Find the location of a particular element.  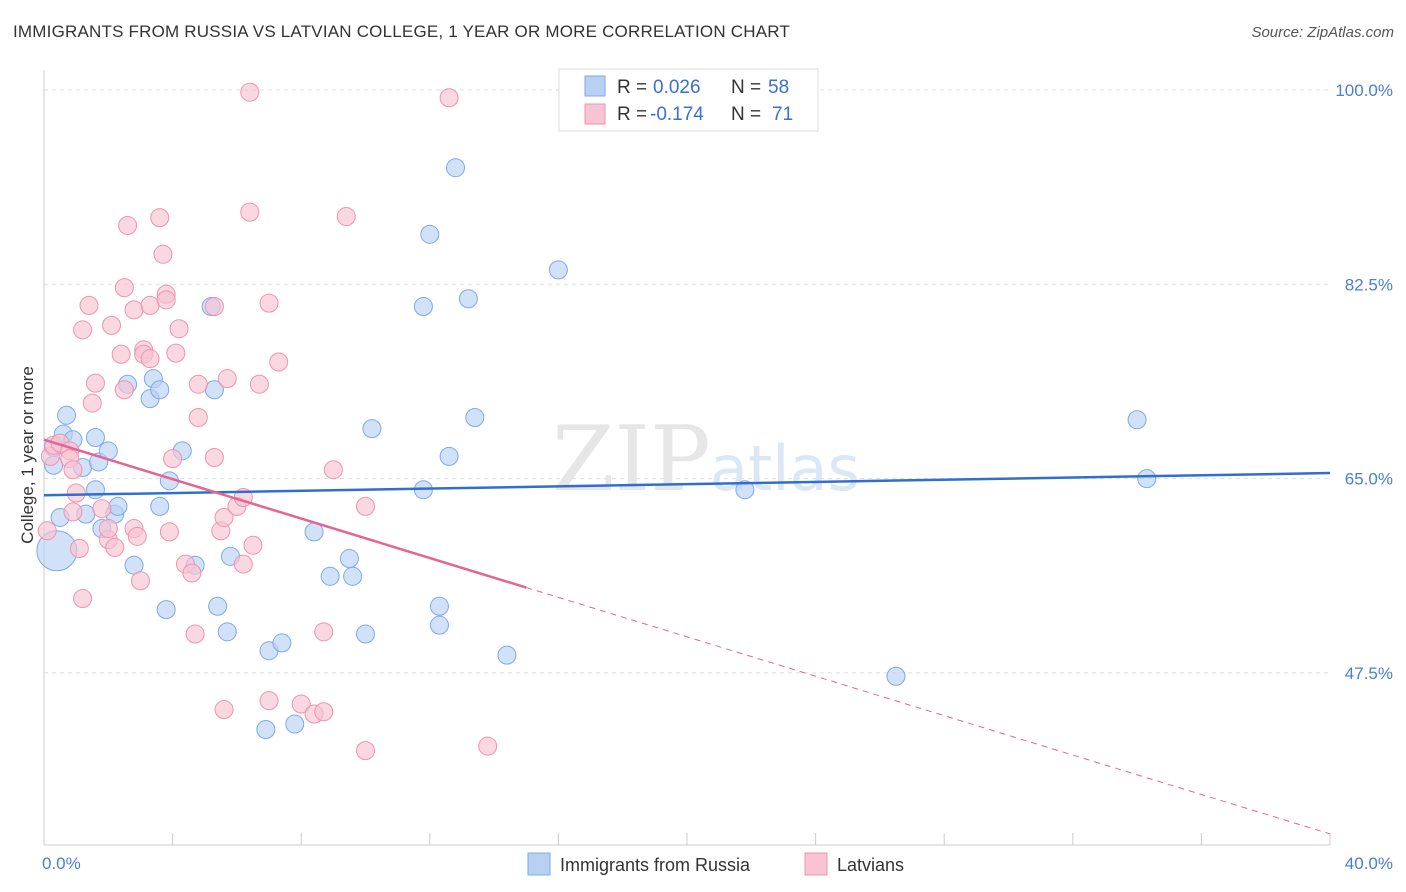

watermark: ZIP atlas is located at coordinates (706, 459).